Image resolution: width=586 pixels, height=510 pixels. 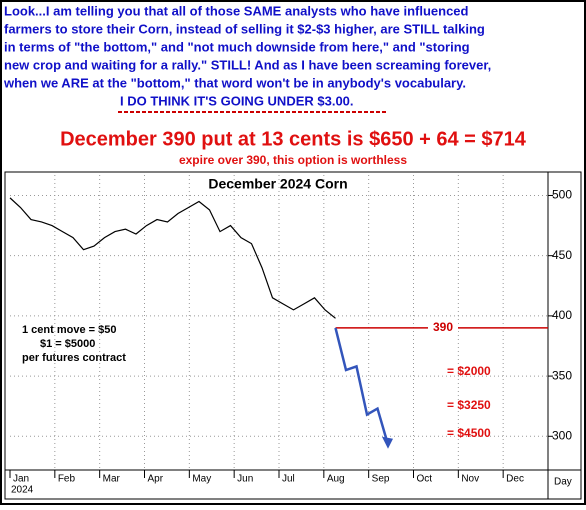 What do you see at coordinates (237, 100) in the screenshot?
I see `emphasis: I DO THINK IT'S GOING UNDER $3.00.` at bounding box center [237, 100].